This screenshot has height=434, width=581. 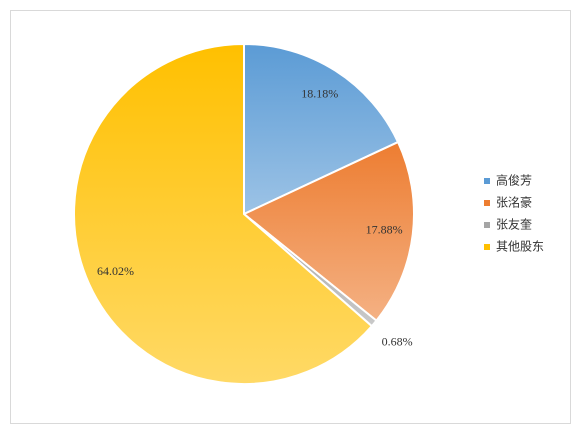 What do you see at coordinates (115, 271) in the screenshot?
I see `data-label: 64.02%` at bounding box center [115, 271].